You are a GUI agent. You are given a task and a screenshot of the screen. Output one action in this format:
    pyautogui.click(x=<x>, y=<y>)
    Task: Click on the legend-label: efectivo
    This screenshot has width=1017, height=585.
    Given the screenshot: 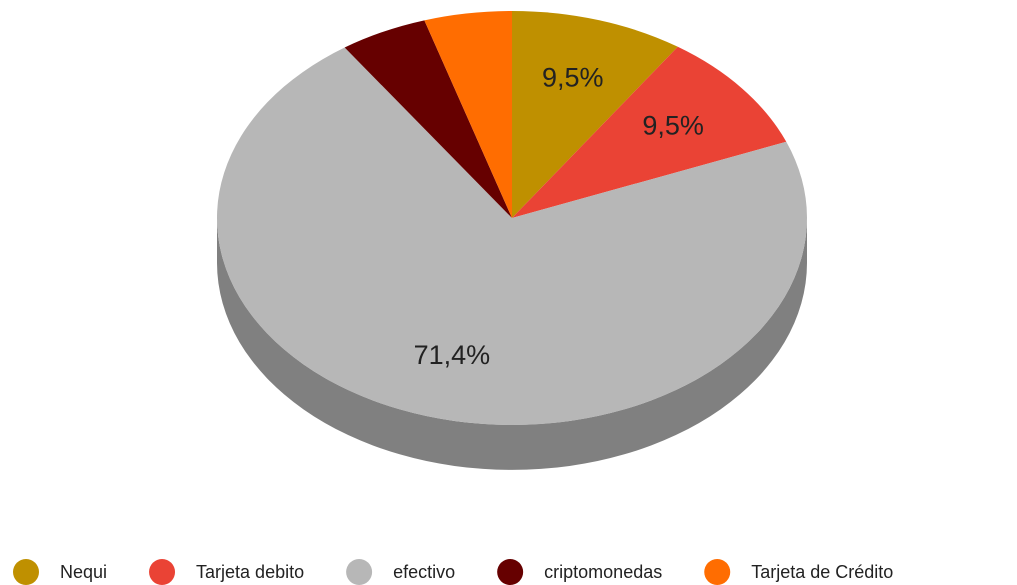 What is the action you would take?
    pyautogui.click(x=424, y=572)
    